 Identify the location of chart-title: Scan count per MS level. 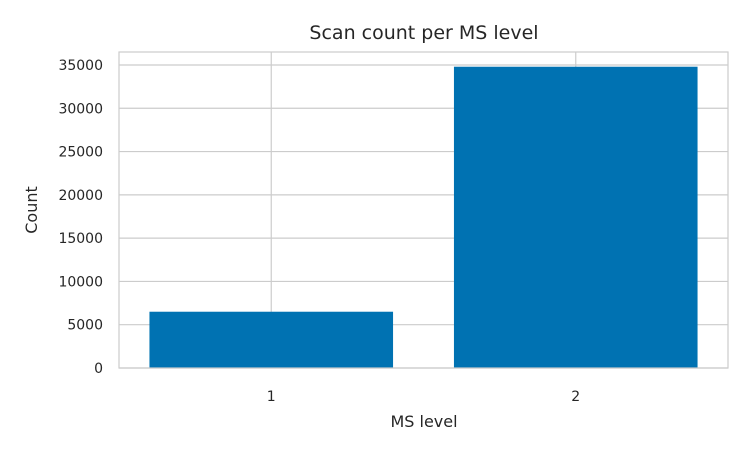
(423, 33).